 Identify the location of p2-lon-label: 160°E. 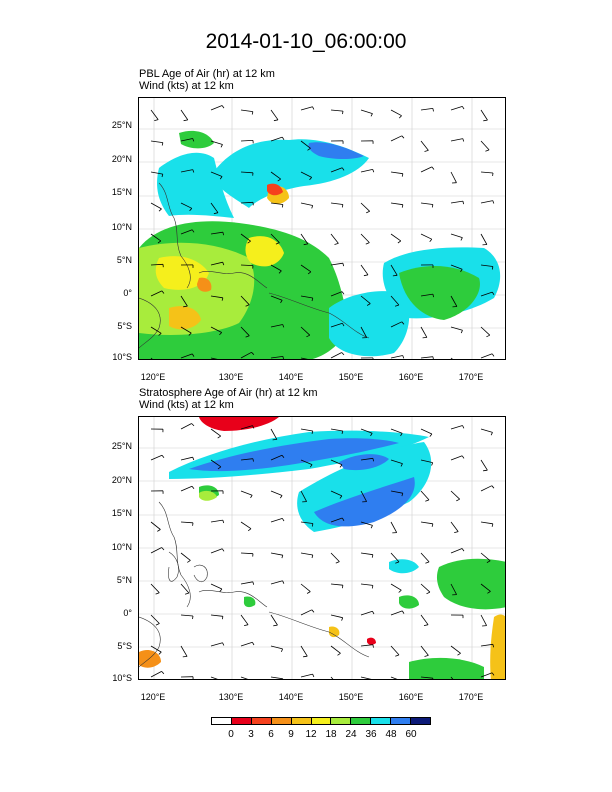
(411, 697).